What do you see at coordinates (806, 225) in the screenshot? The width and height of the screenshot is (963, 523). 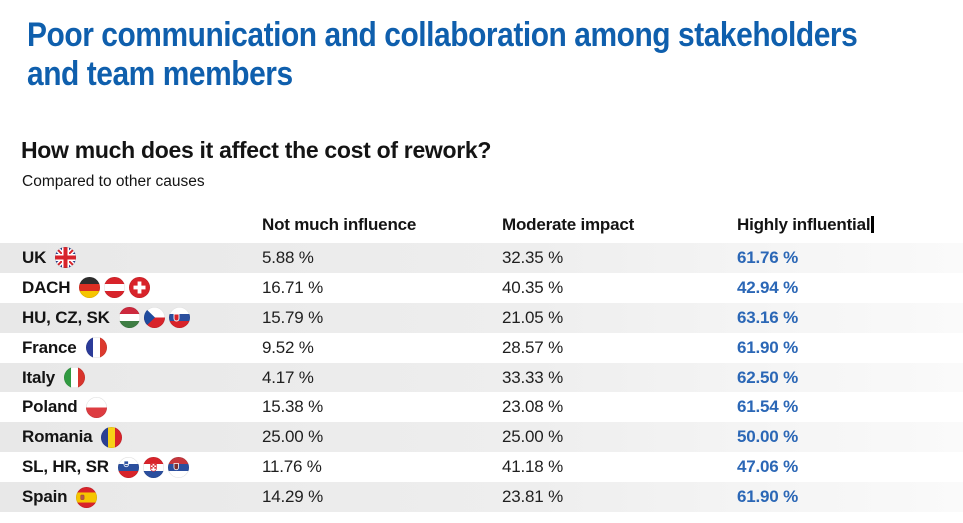 I see `column-header-highly-influential: Highly influential` at bounding box center [806, 225].